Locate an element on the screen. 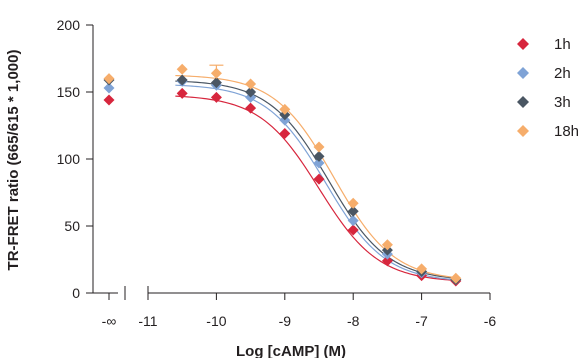 The height and width of the screenshot is (358, 585). legend-label-18h: 18h is located at coordinates (566, 131).